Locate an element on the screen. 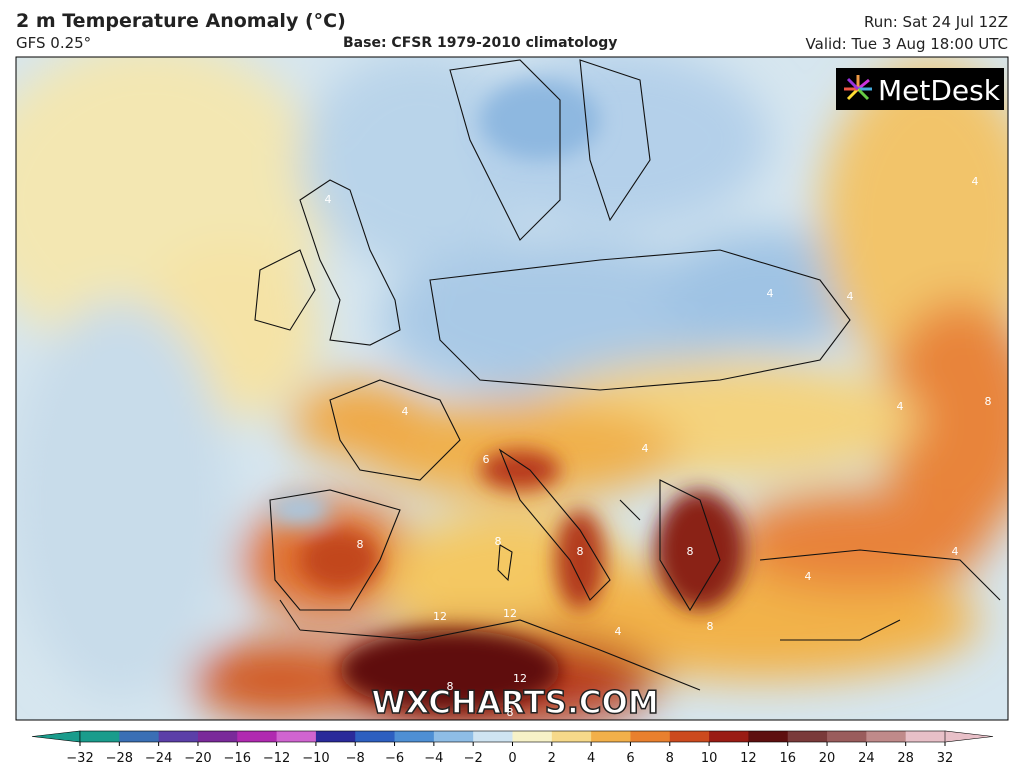 This screenshot has height=784, width=1024. colorbar-tick-label: −28 is located at coordinates (119, 758).